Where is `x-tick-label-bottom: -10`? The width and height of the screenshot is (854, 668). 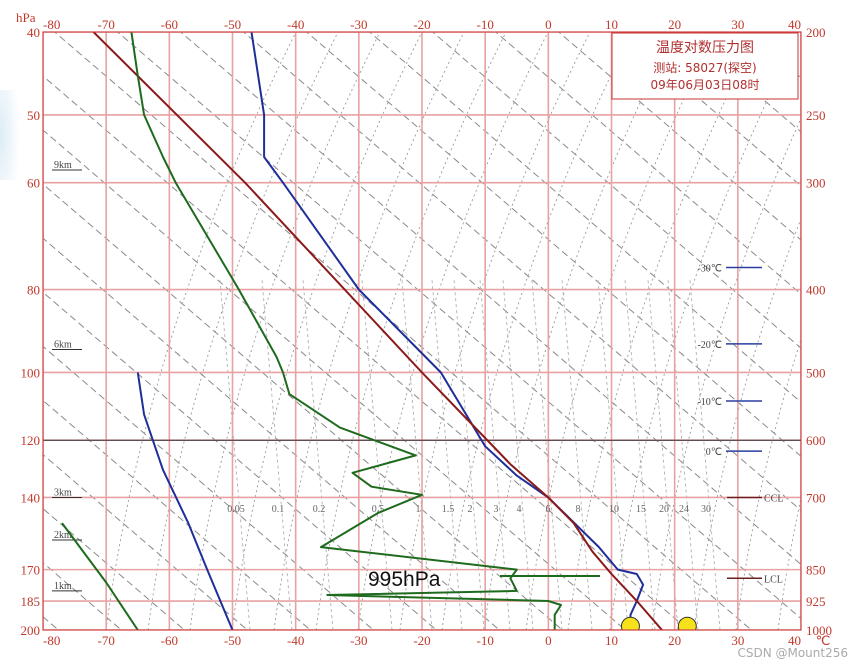 x-tick-label-bottom: -10 is located at coordinates (484, 640).